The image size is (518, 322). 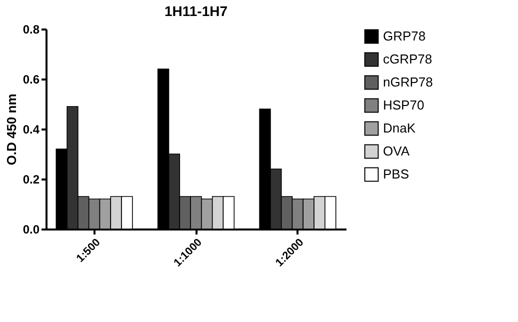 What do you see at coordinates (403, 105) in the screenshot?
I see `legend-label: HSP70` at bounding box center [403, 105].